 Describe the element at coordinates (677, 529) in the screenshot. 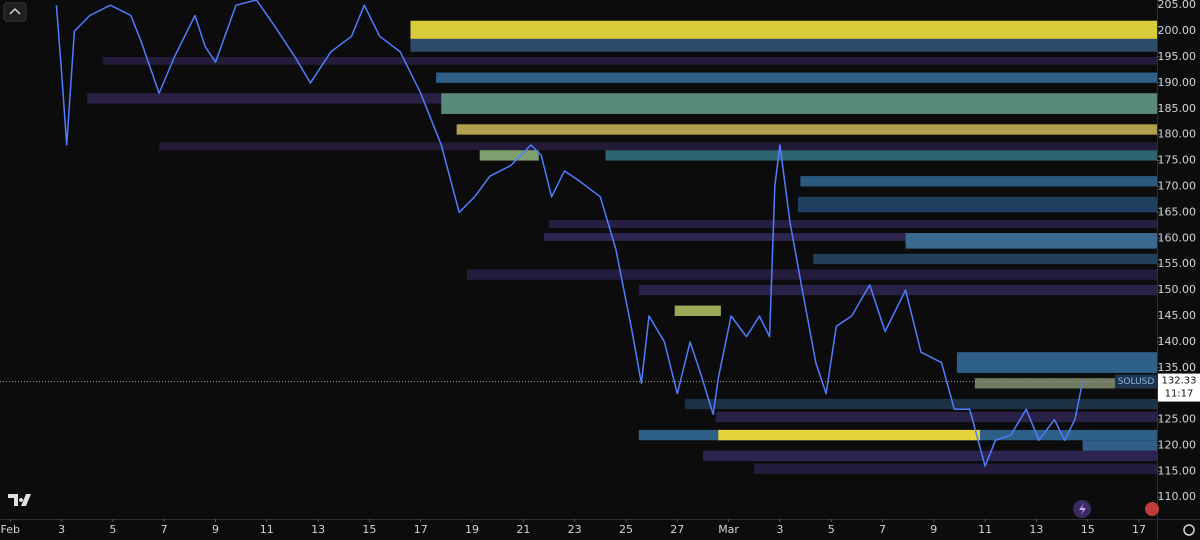

I see `x-tick-label: 27` at that location.